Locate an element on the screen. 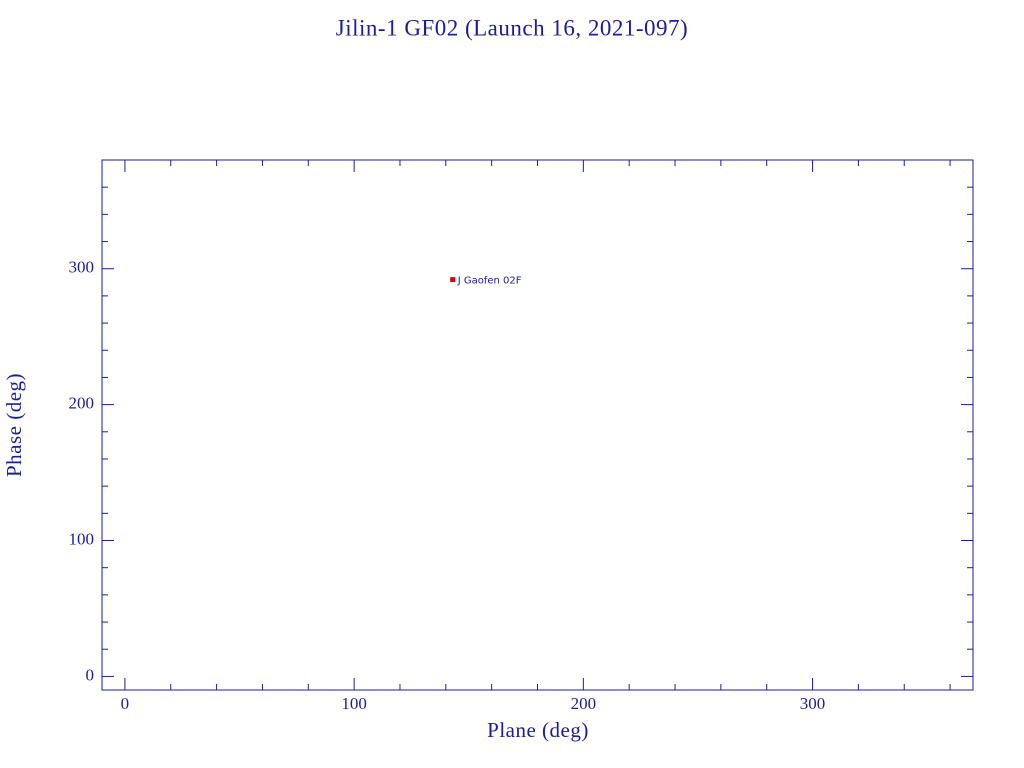  chart-title: Jilin-1 GF02 (Launch 16, 2021-097) is located at coordinates (512, 27).